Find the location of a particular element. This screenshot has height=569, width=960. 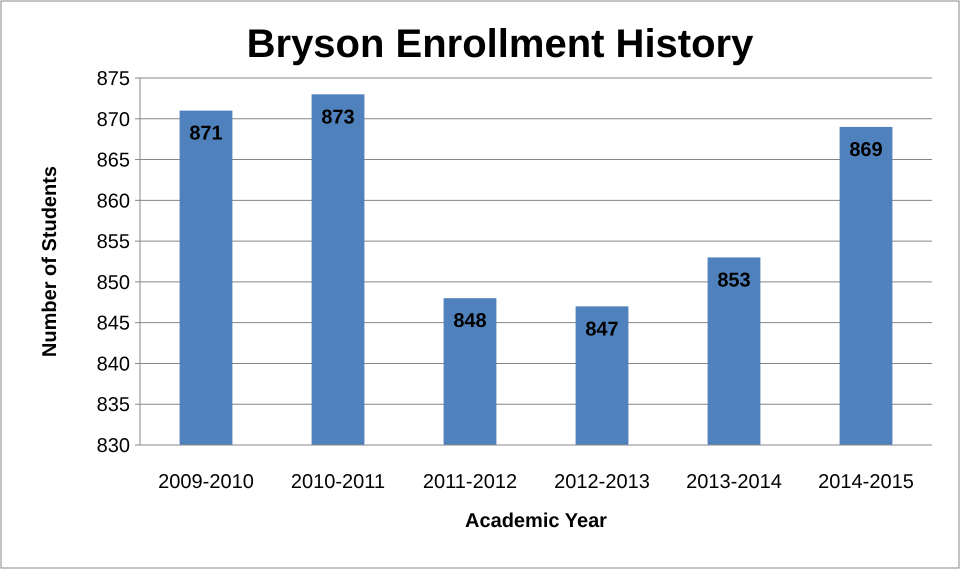

x-tick-label: 2011-2012 is located at coordinates (470, 482).